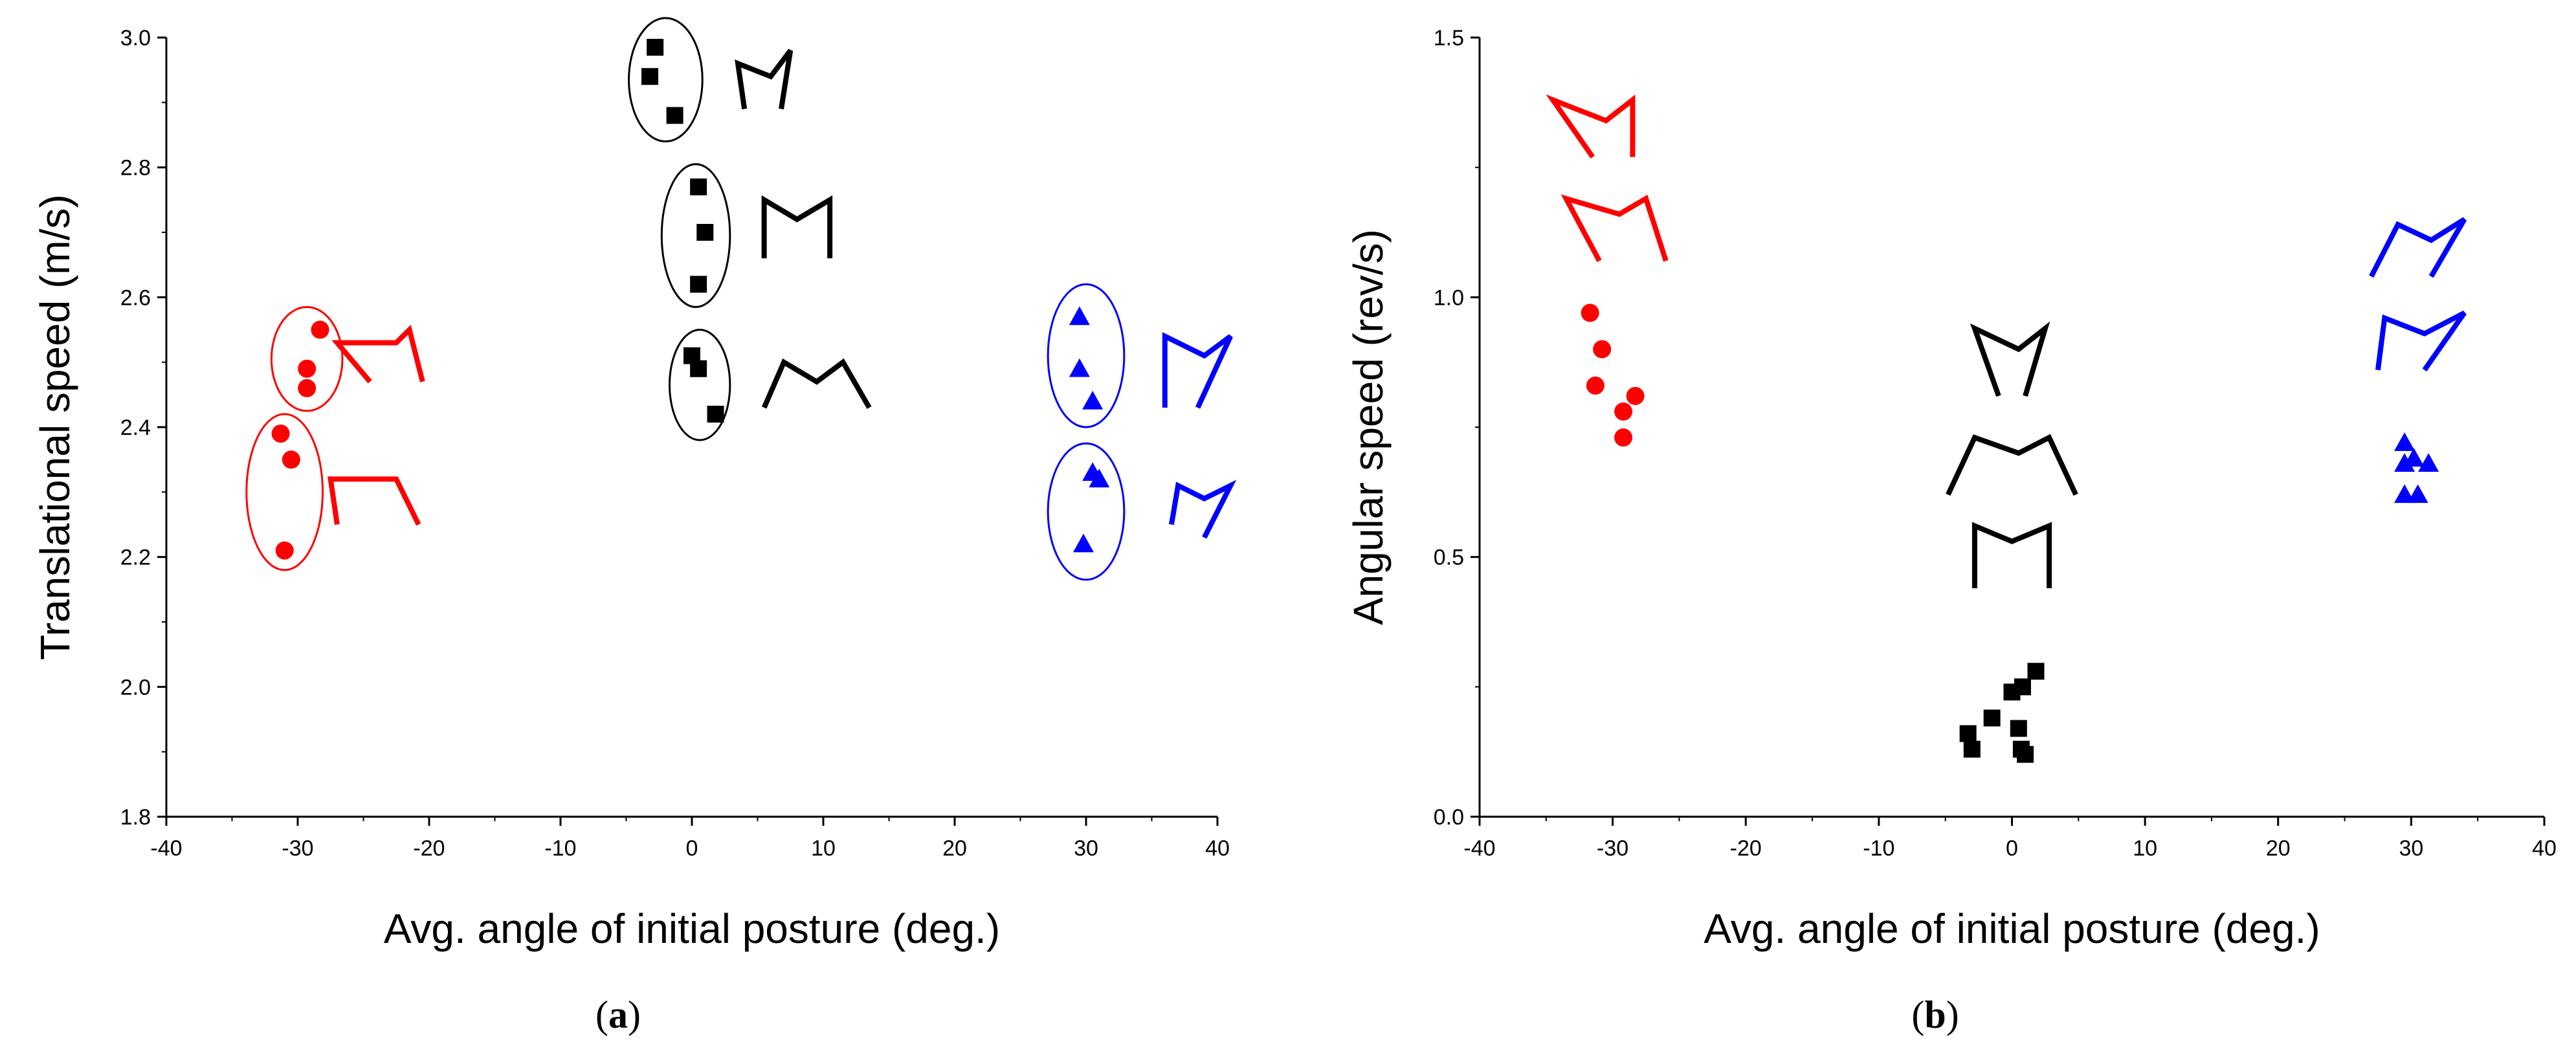 Image resolution: width=2576 pixels, height=1051 pixels. Describe the element at coordinates (135, 427) in the screenshot. I see `y-tick-label: 2.4` at that location.